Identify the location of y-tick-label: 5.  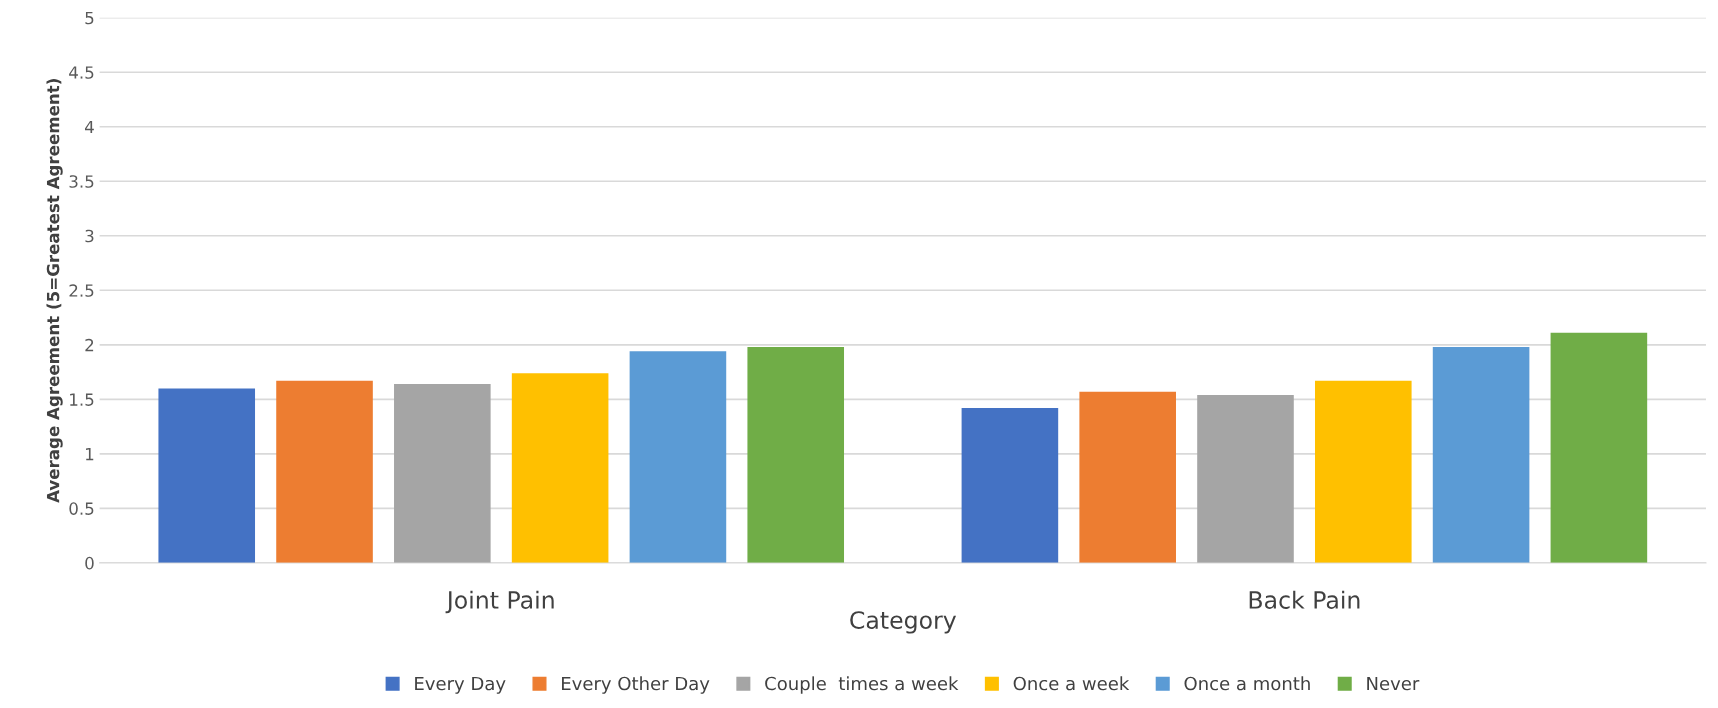
(89, 18).